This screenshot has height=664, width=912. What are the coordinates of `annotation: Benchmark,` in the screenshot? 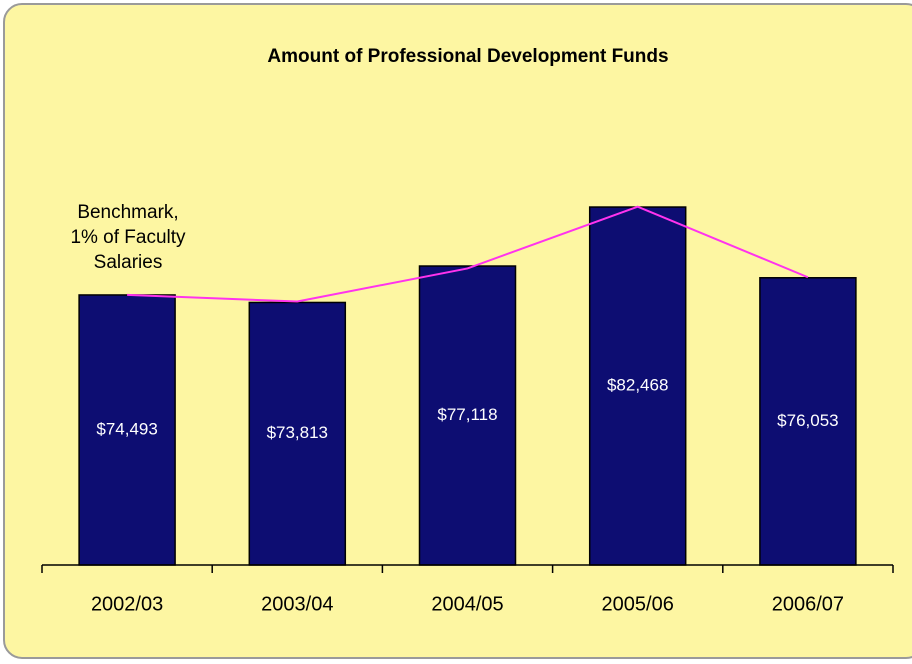 It's located at (127, 212).